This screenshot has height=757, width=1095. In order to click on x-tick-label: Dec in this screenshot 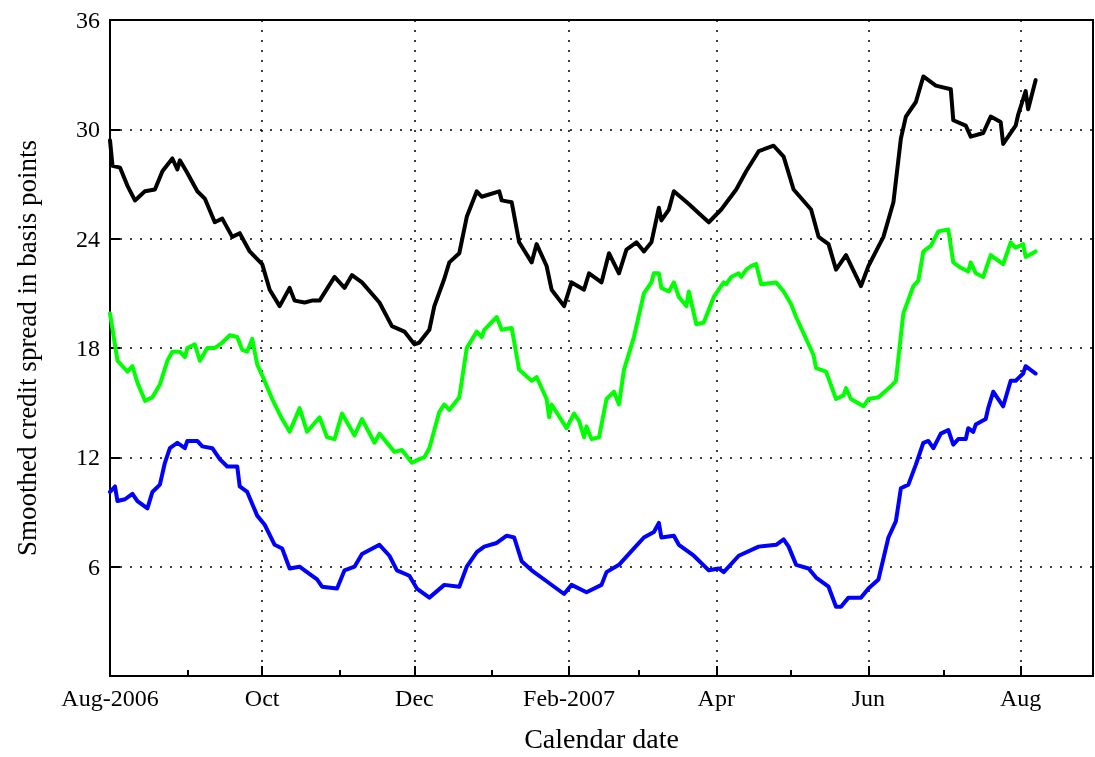, I will do `click(414, 698)`.